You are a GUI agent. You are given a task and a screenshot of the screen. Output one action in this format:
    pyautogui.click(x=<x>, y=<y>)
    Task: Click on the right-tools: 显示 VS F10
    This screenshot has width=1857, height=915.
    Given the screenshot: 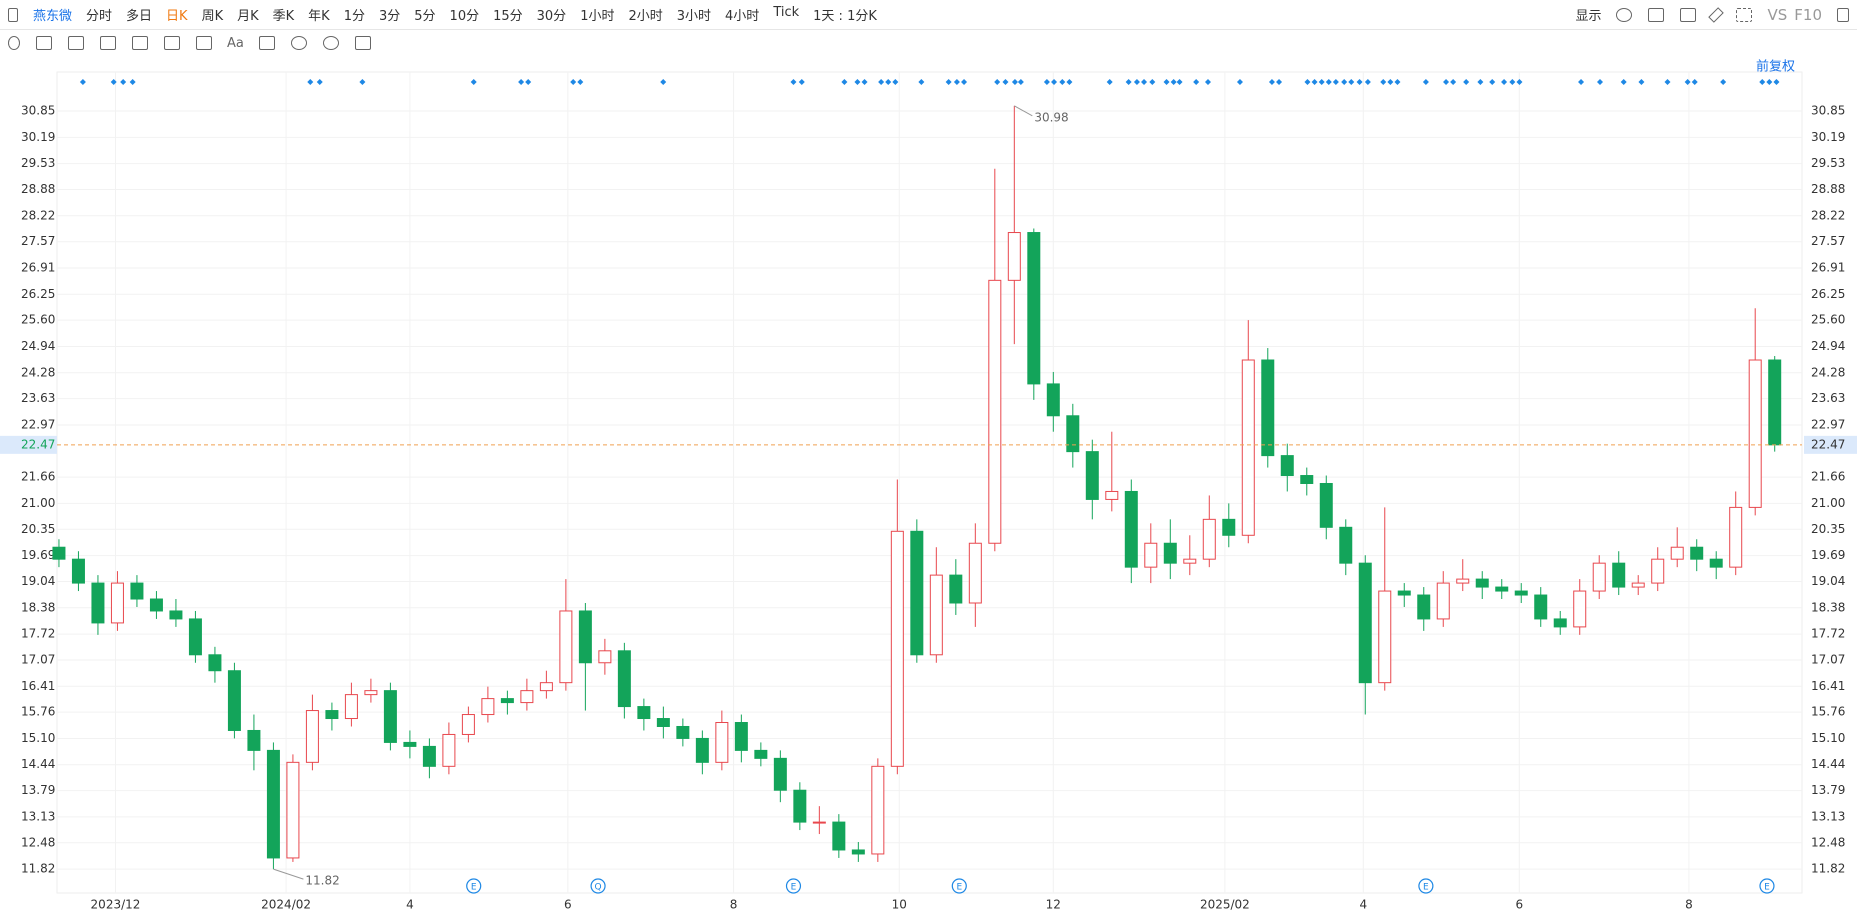 What is the action you would take?
    pyautogui.click(x=1712, y=14)
    